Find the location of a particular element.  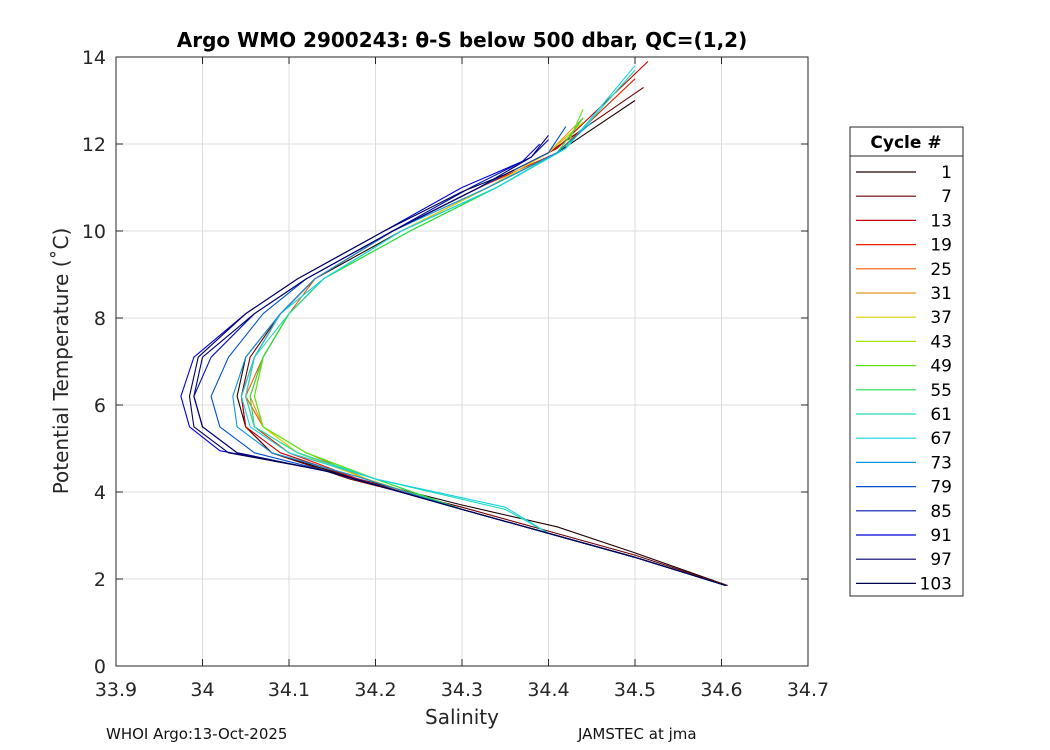

legend-item-cycle-37: 37 is located at coordinates (904, 318).